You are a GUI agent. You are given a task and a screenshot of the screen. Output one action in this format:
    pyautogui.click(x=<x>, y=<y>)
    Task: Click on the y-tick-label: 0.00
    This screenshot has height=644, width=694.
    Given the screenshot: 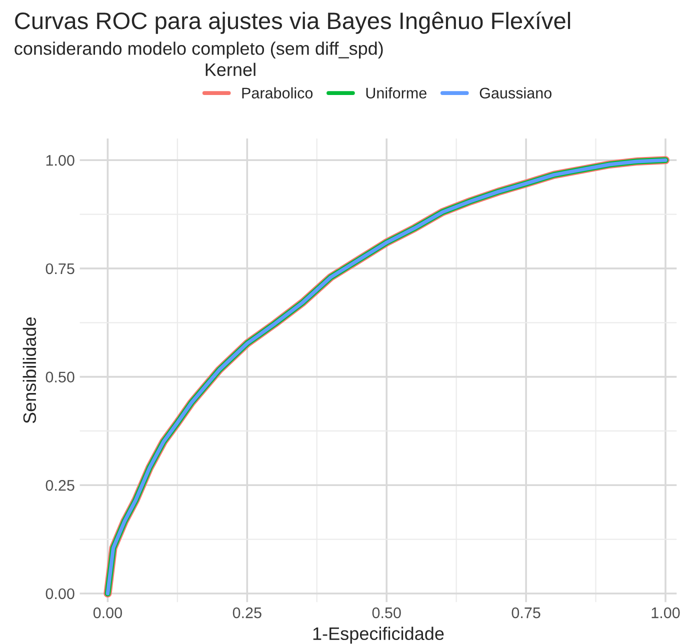 What is the action you would take?
    pyautogui.click(x=60, y=594)
    